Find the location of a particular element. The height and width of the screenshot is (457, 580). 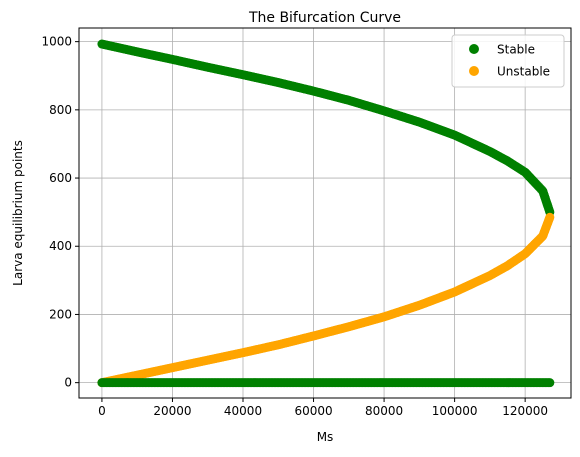

x-tick-label: 40000 is located at coordinates (243, 411).